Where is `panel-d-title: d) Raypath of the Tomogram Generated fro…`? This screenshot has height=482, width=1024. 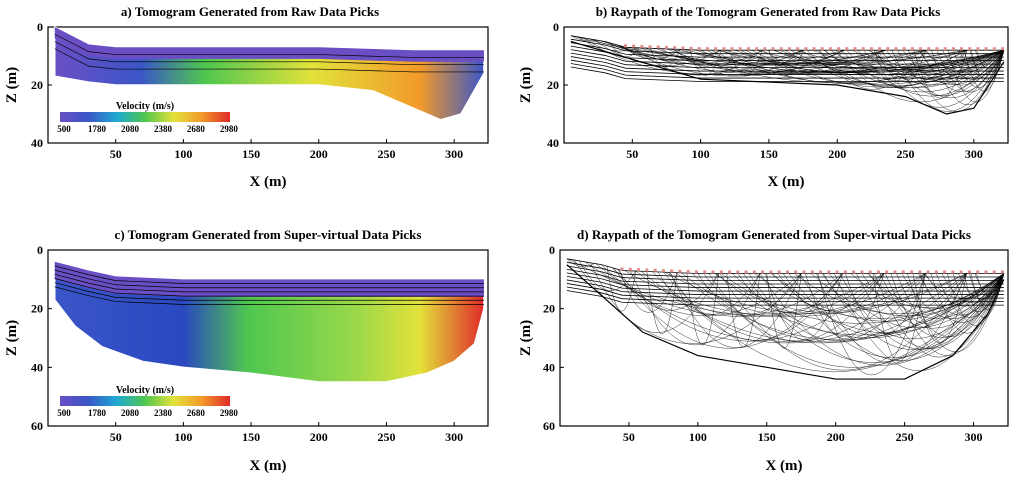 panel-d-title: d) Raypath of the Tomogram Generated fro… is located at coordinates (774, 234).